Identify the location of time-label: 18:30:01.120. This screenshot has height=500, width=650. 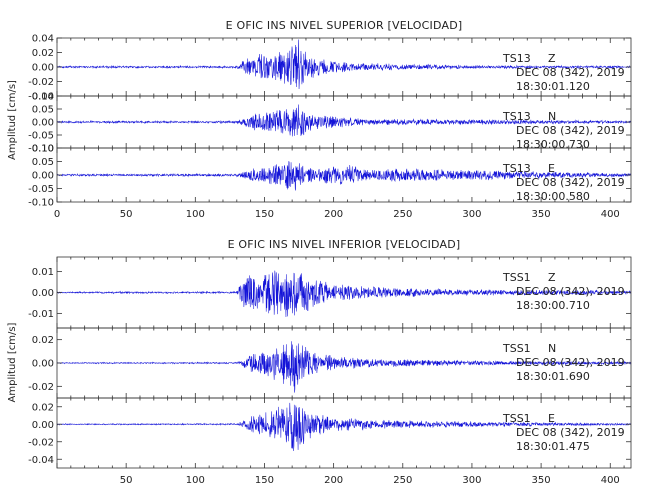
(553, 86).